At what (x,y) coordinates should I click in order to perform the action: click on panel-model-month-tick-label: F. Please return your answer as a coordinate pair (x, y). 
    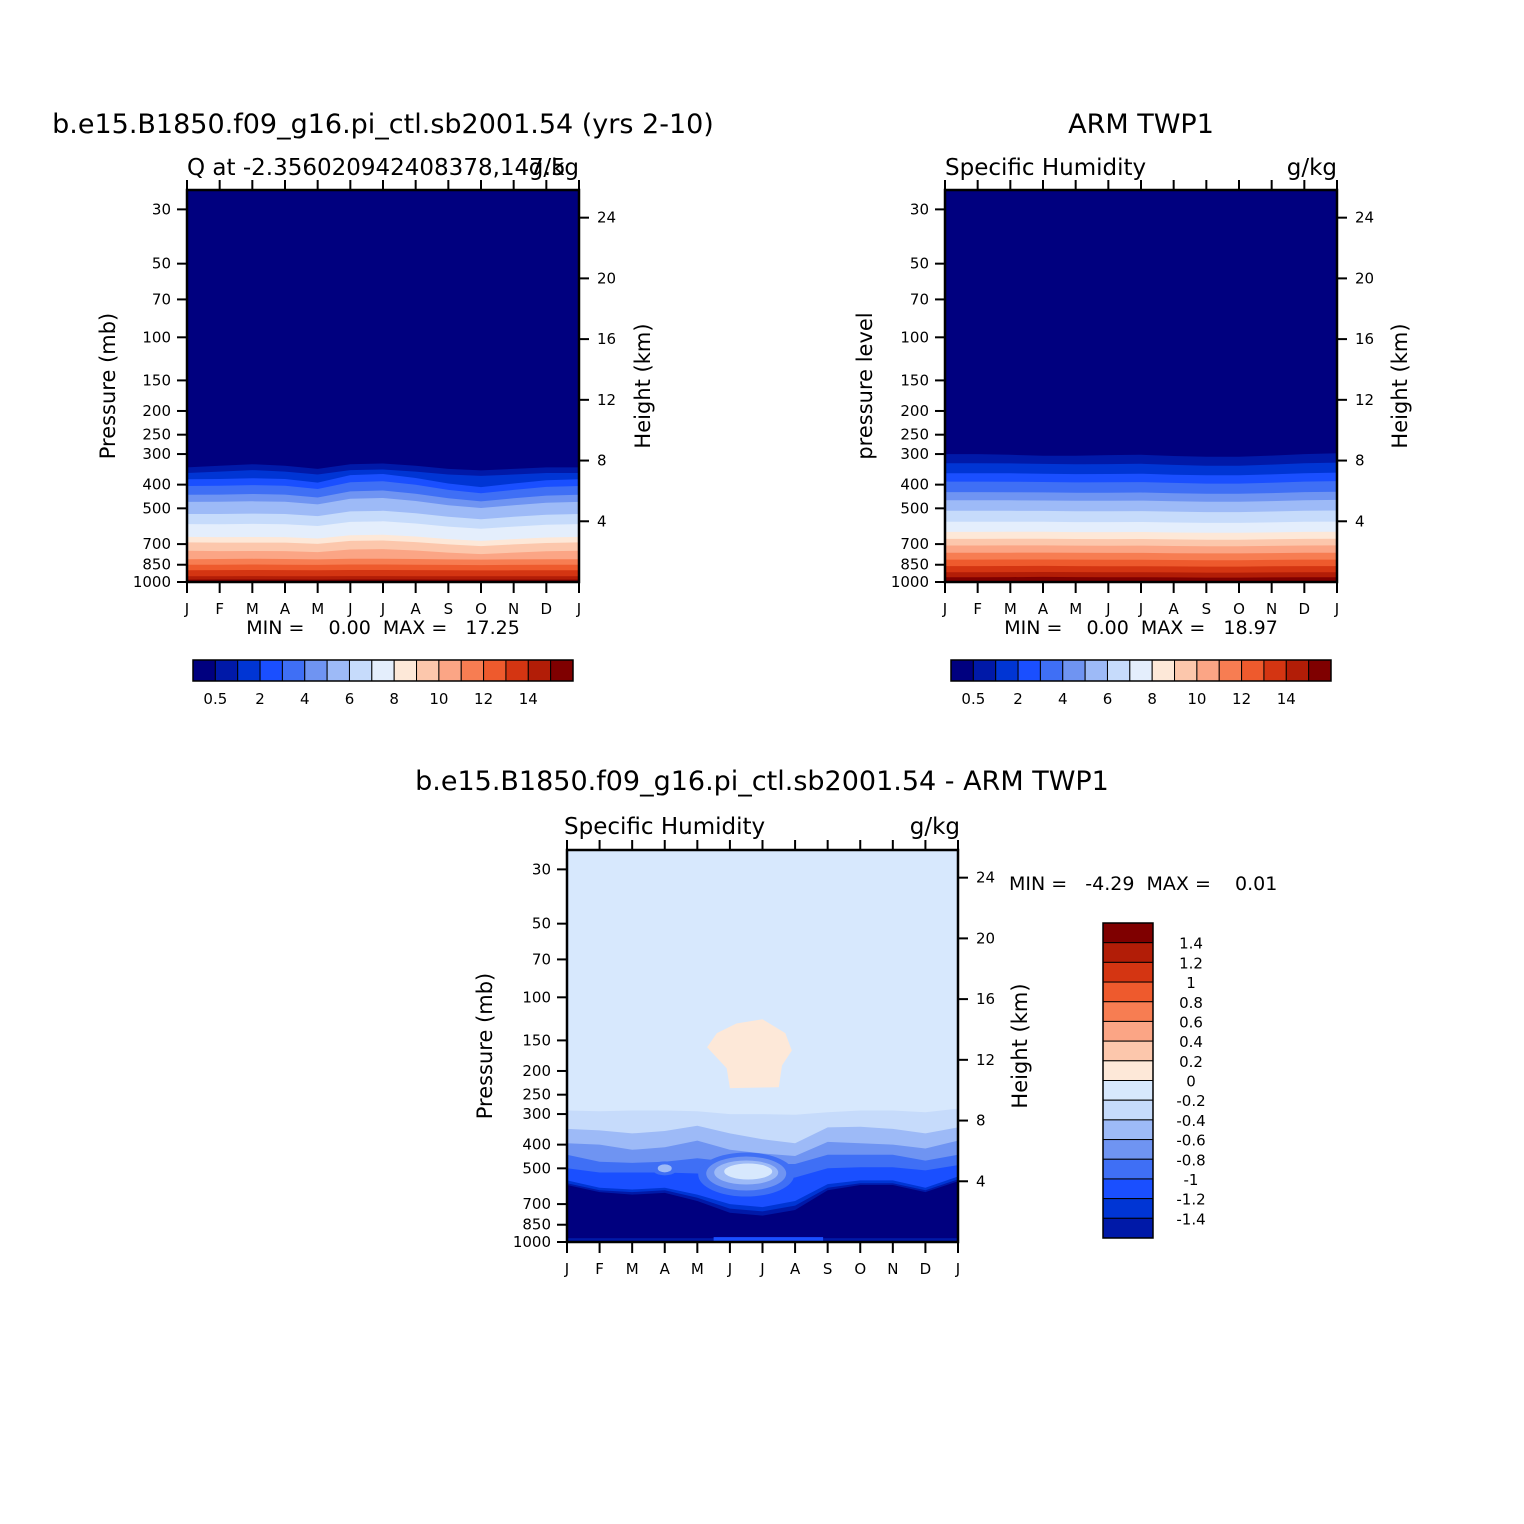
    Looking at the image, I should click on (219, 609).